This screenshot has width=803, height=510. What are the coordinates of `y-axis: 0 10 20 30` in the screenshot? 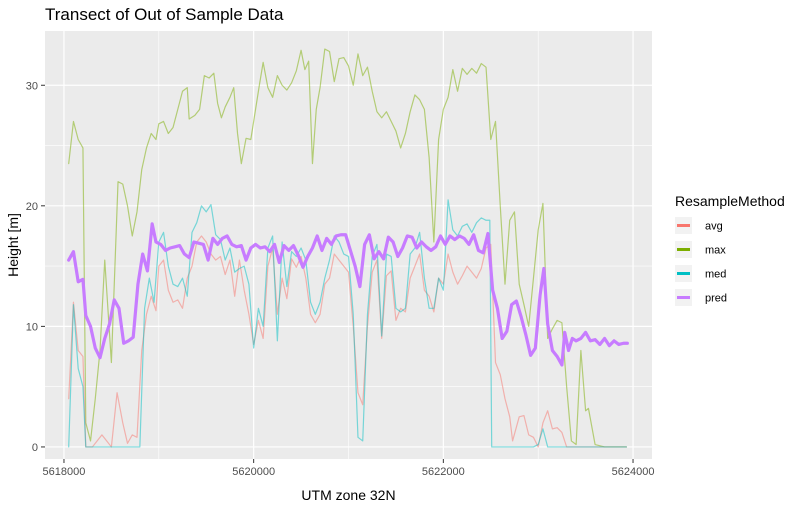 It's located at (35, 267).